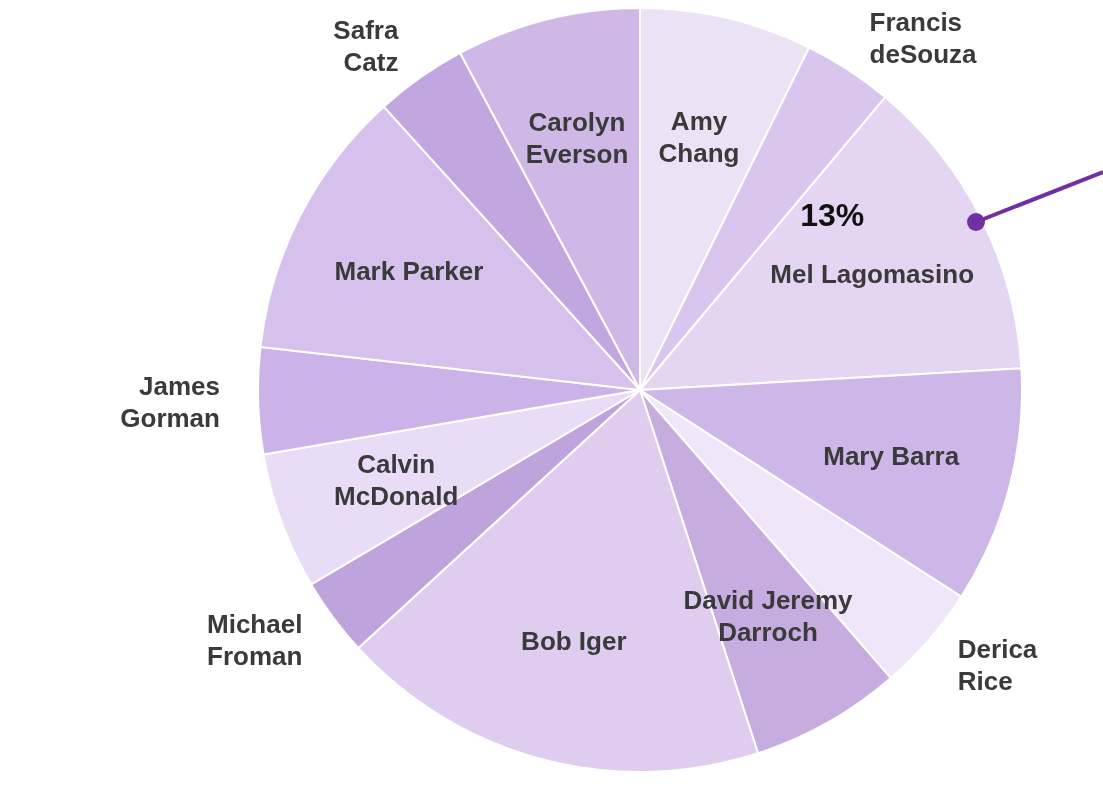 The width and height of the screenshot is (1103, 810). Describe the element at coordinates (997, 664) in the screenshot. I see `slice-label: Derica Rice` at that location.